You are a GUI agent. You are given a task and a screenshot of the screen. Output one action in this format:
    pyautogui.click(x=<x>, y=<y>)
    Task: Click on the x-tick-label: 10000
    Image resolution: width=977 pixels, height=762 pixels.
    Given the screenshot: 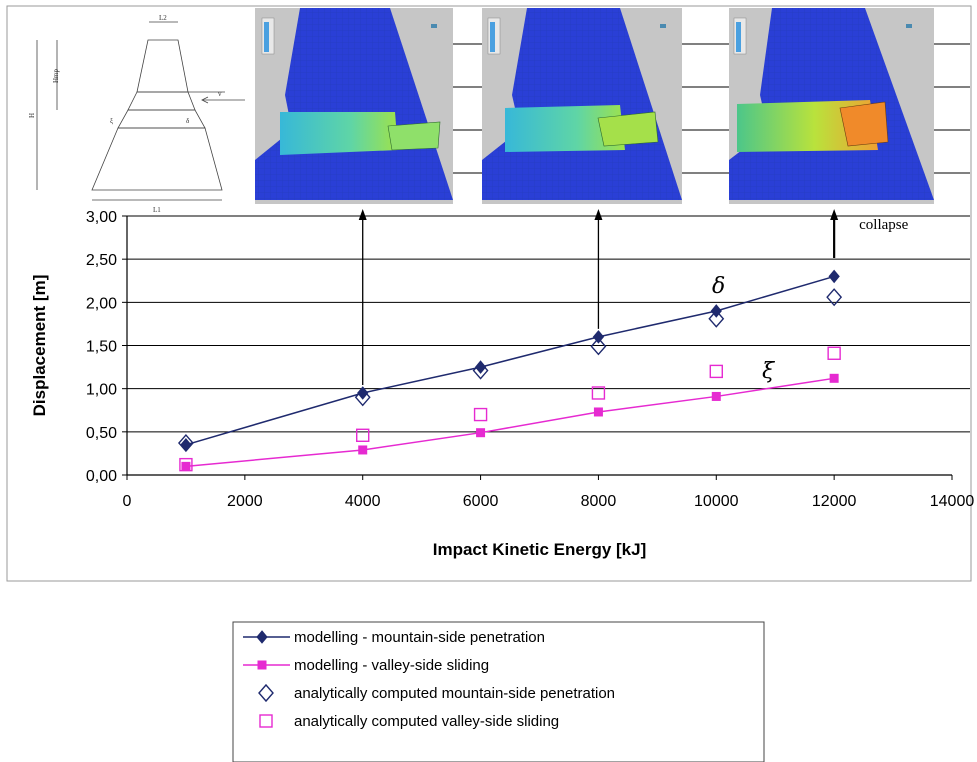 What is the action you would take?
    pyautogui.click(x=716, y=501)
    